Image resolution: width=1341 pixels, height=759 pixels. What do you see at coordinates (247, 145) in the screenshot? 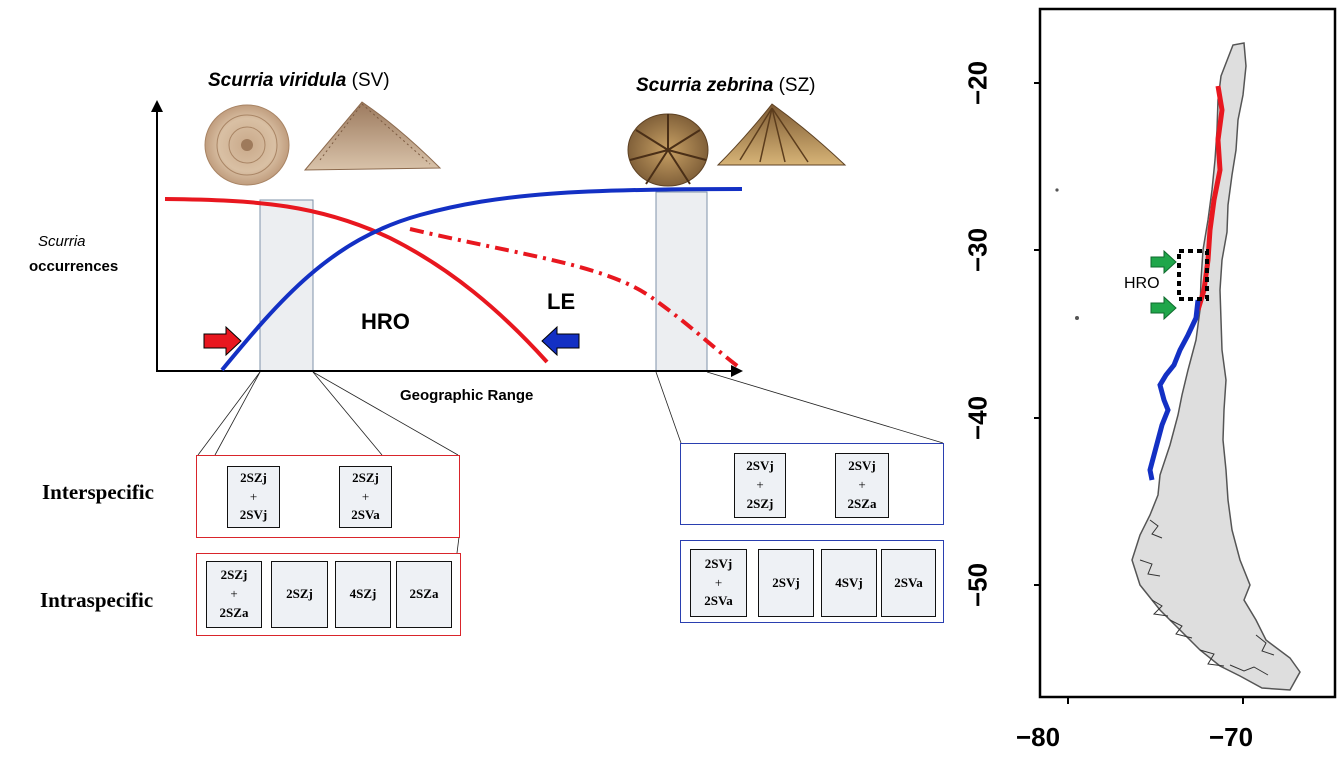
I see `sv-shell-top-image` at bounding box center [247, 145].